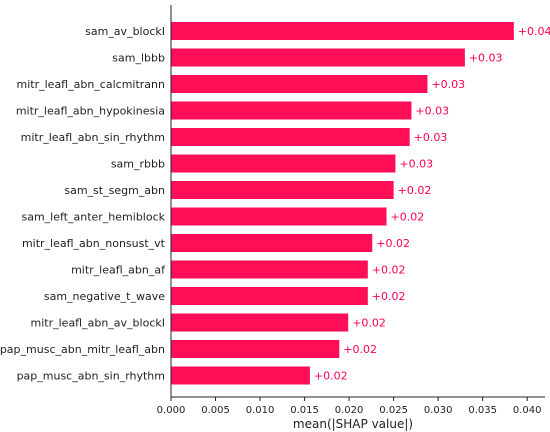 The image size is (550, 432). I want to click on category-label: sam_av_blockI, so click(125, 31).